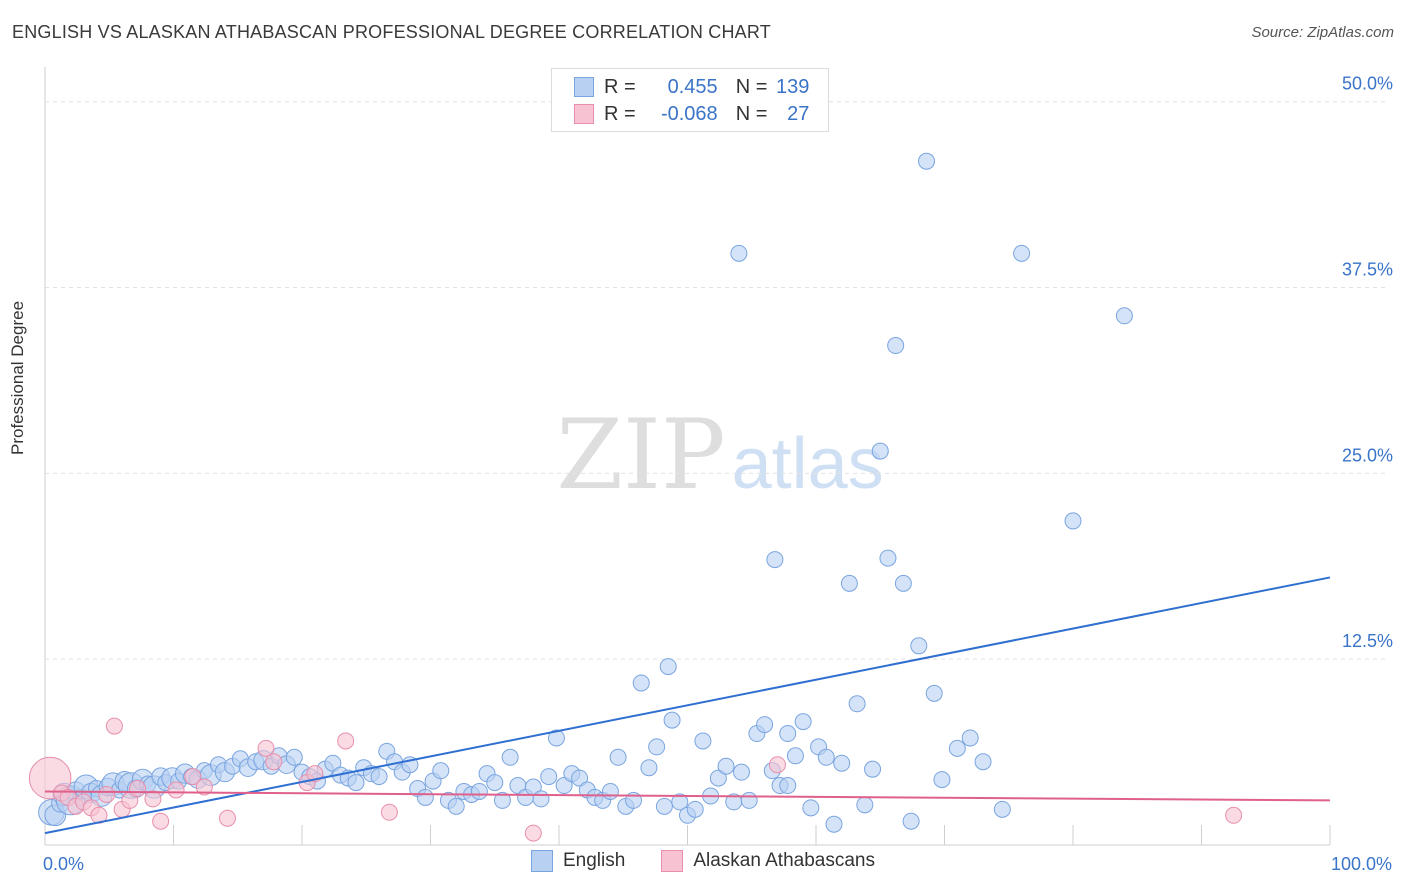 This screenshot has height=892, width=1406. I want to click on r-value: 0.455, so click(692, 86).